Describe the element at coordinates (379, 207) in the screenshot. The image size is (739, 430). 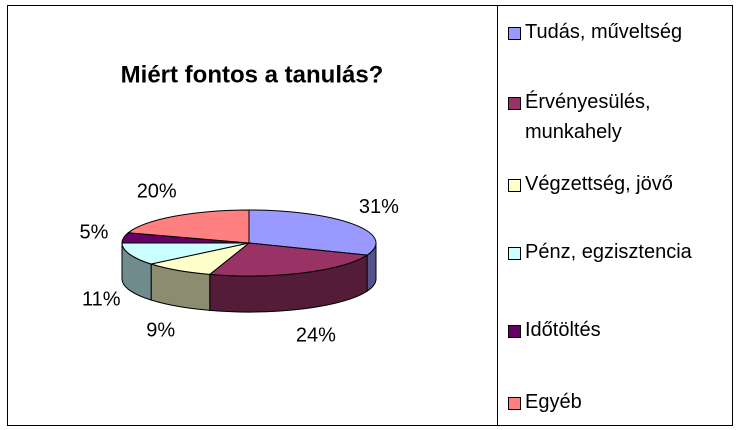
I see `data-label: 31%` at that location.